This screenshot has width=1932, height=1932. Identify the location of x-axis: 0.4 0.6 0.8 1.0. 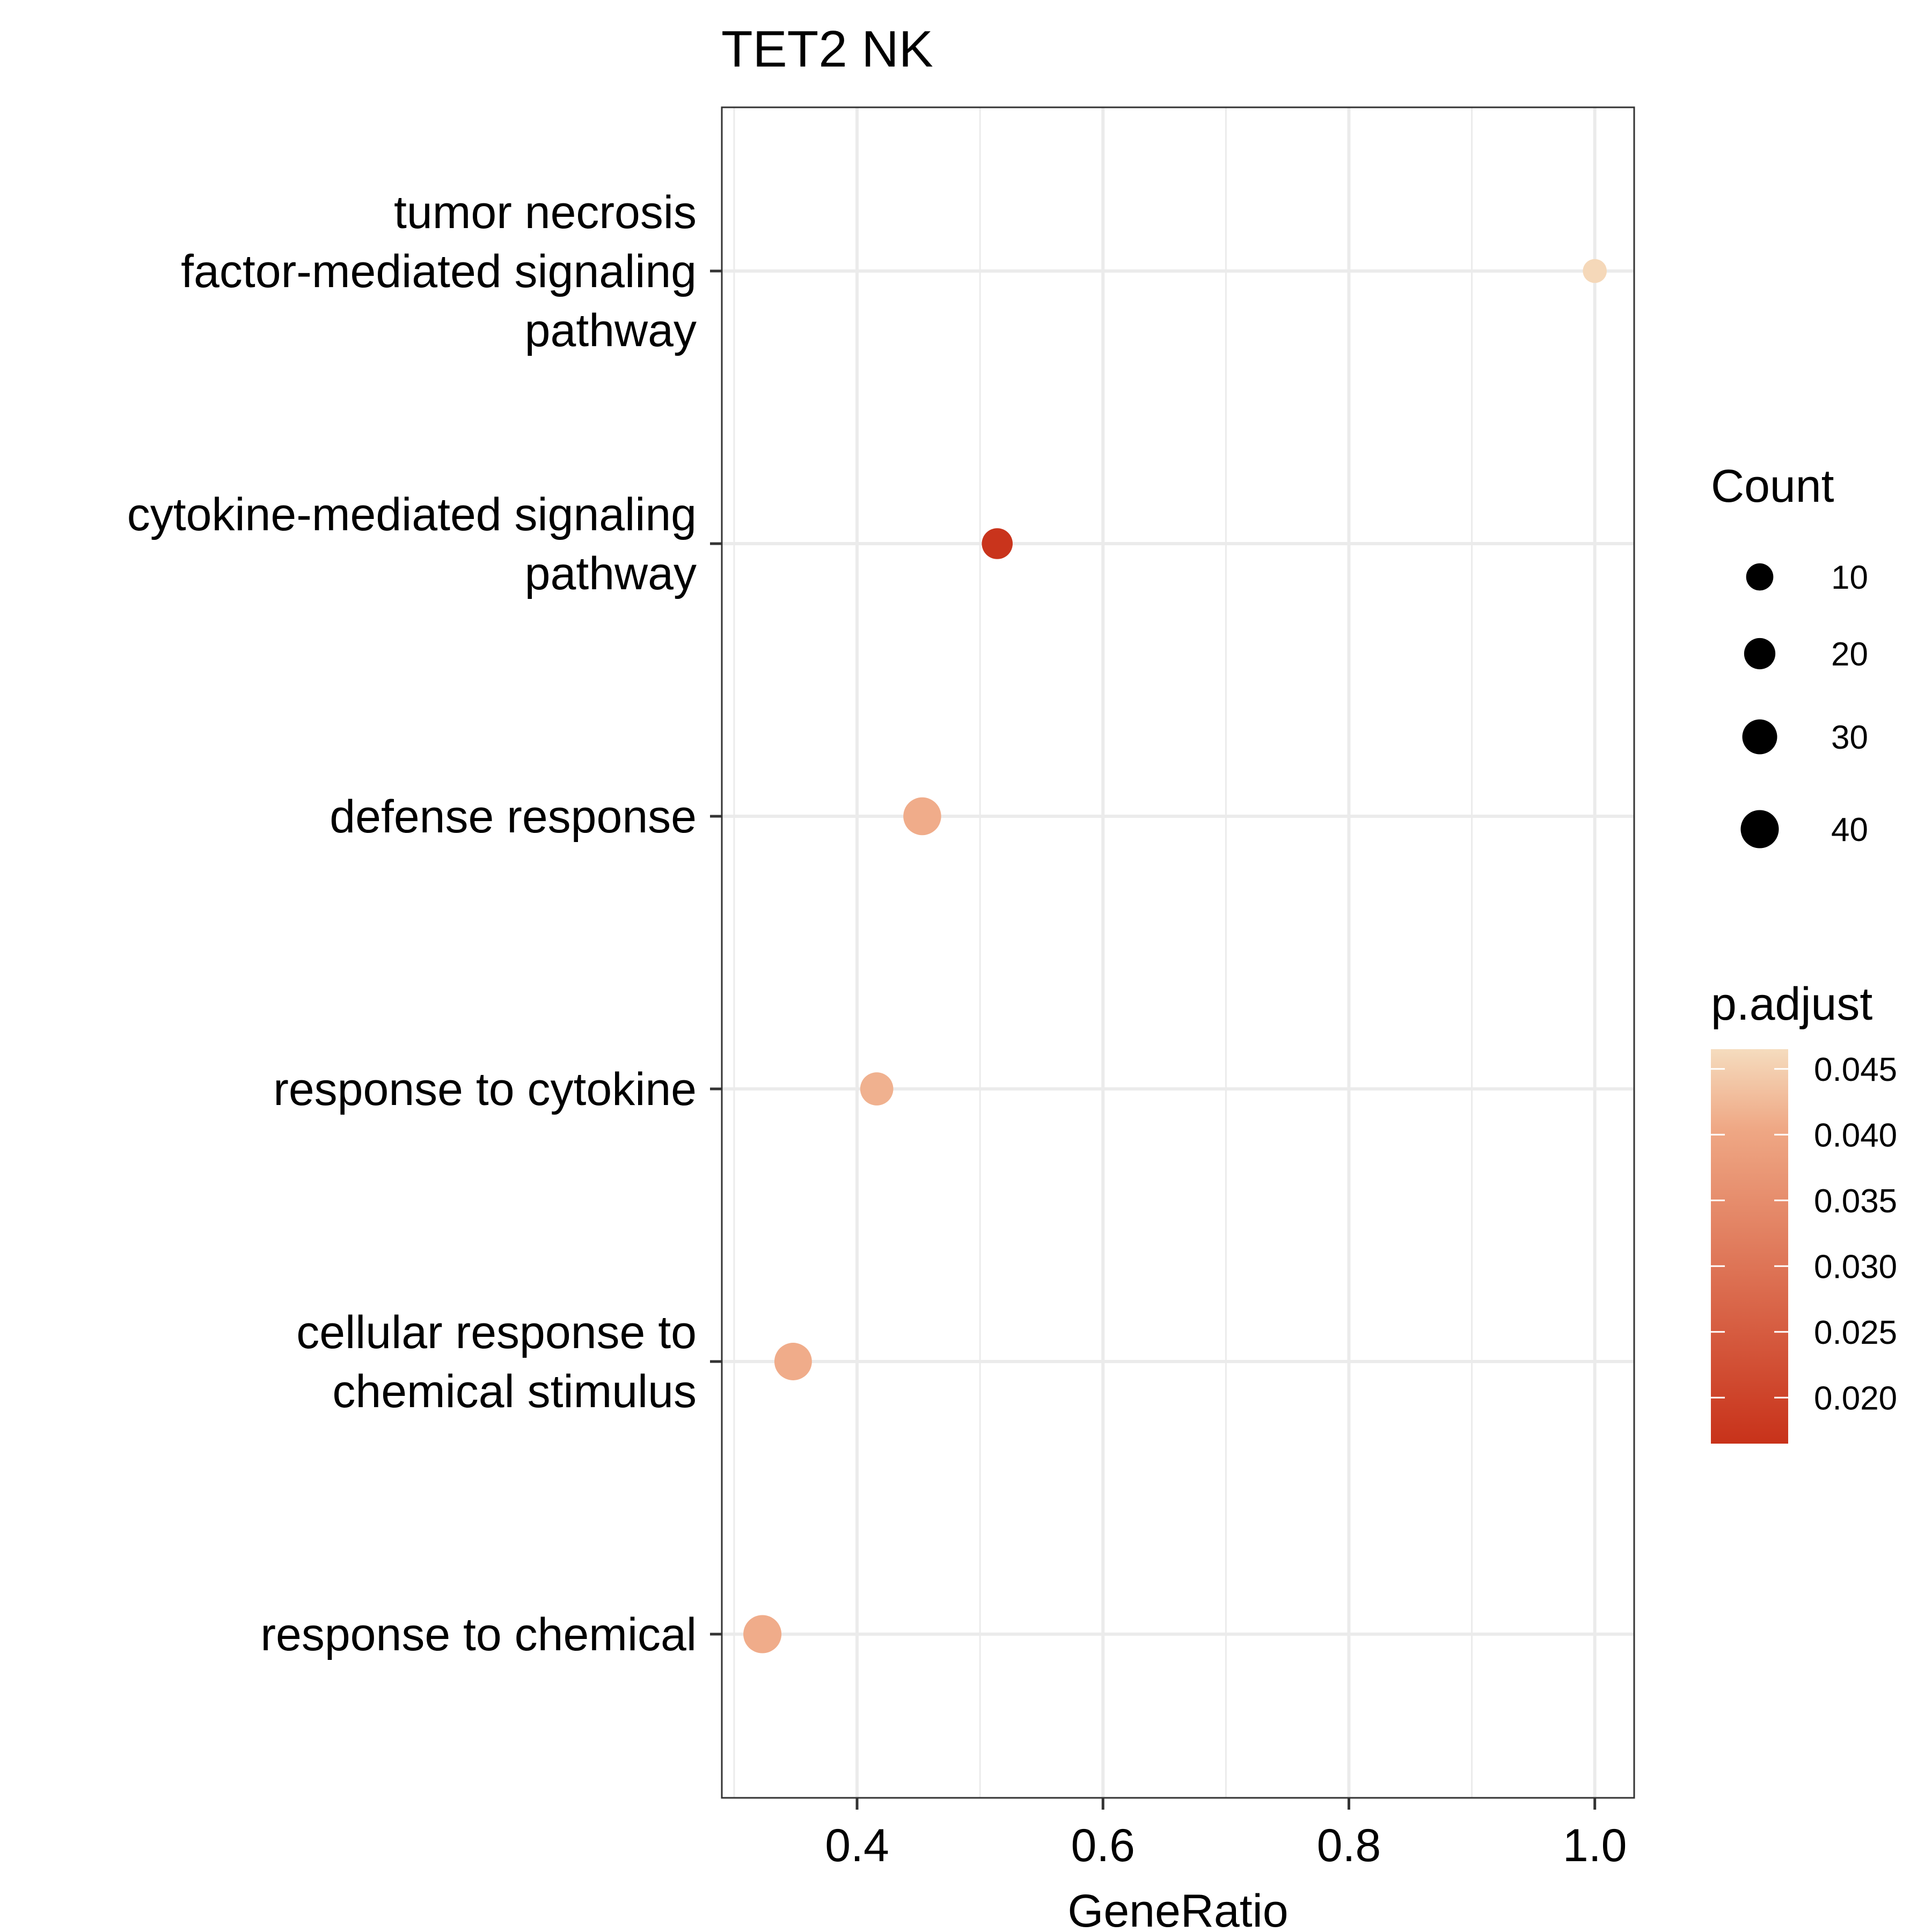
(1226, 1834).